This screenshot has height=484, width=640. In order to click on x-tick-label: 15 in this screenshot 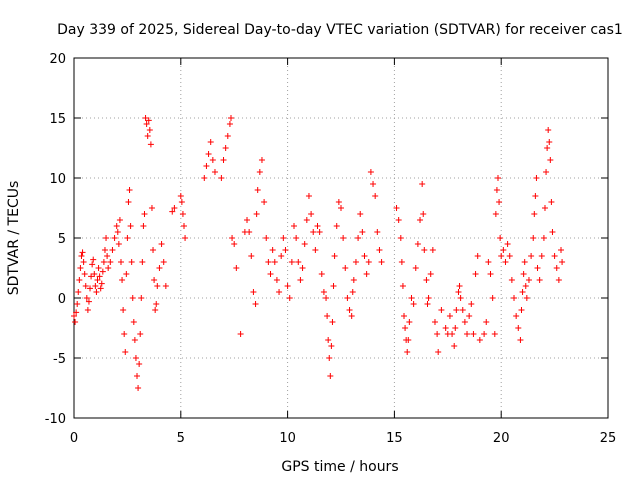, I will do `click(394, 438)`.